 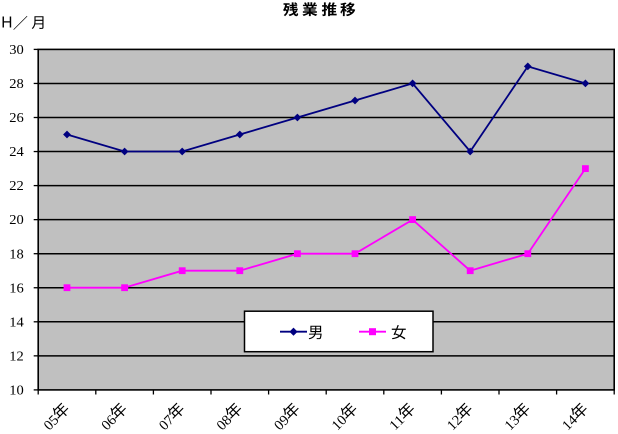 I want to click on svg-text: 16, so click(x=16, y=287).